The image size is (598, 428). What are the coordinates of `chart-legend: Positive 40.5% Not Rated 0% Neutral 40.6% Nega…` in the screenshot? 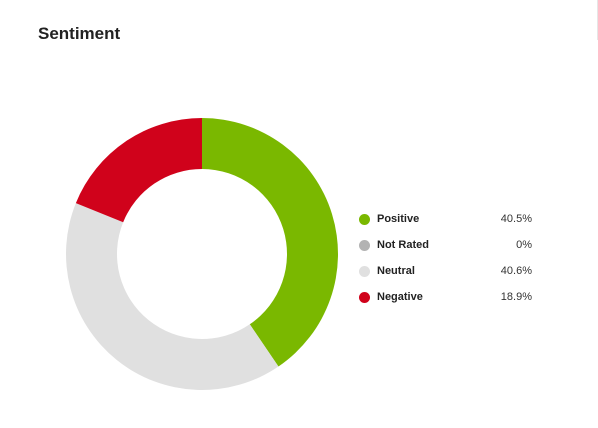 It's located at (444, 258).